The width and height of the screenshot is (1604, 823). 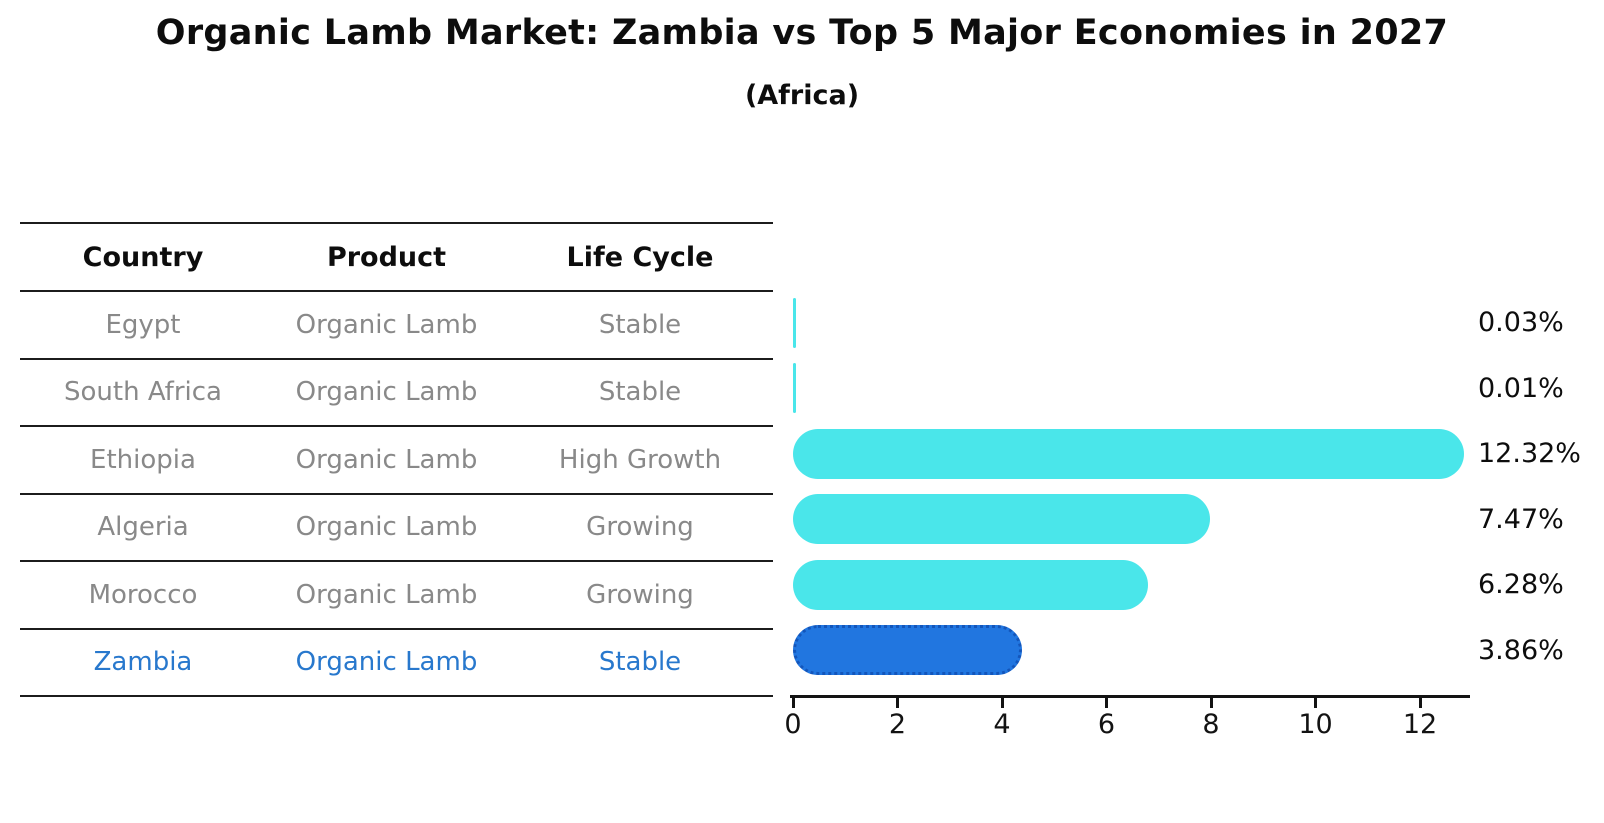 What do you see at coordinates (640, 459) in the screenshot?
I see `cell-life-cycle: High Growth` at bounding box center [640, 459].